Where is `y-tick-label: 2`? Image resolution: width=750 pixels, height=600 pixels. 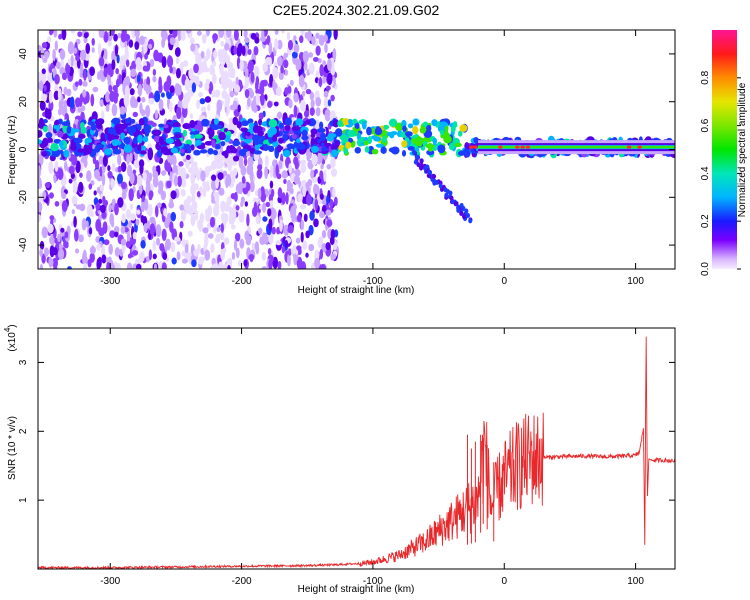
y-tick-label: 2 is located at coordinates (23, 431).